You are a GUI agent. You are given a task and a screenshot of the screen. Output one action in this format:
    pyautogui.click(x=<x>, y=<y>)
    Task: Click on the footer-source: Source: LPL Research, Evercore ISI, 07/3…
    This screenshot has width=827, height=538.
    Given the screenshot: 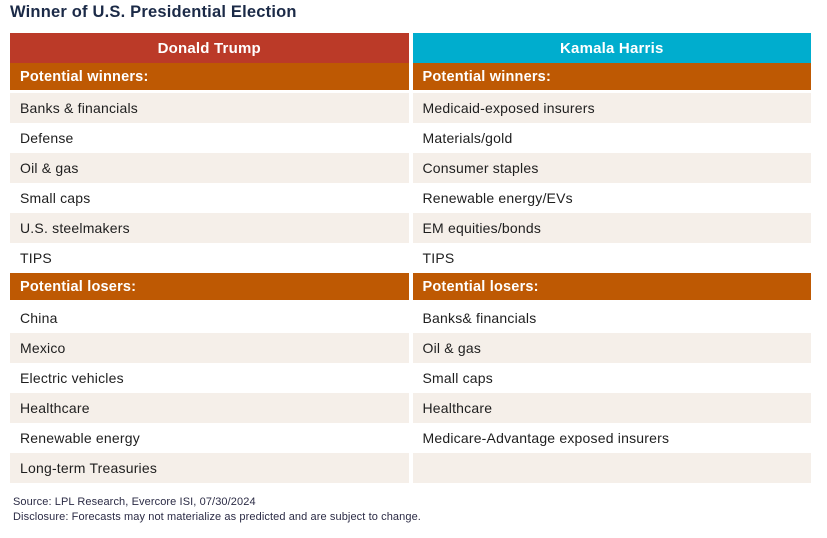 What is the action you would take?
    pyautogui.click(x=134, y=502)
    